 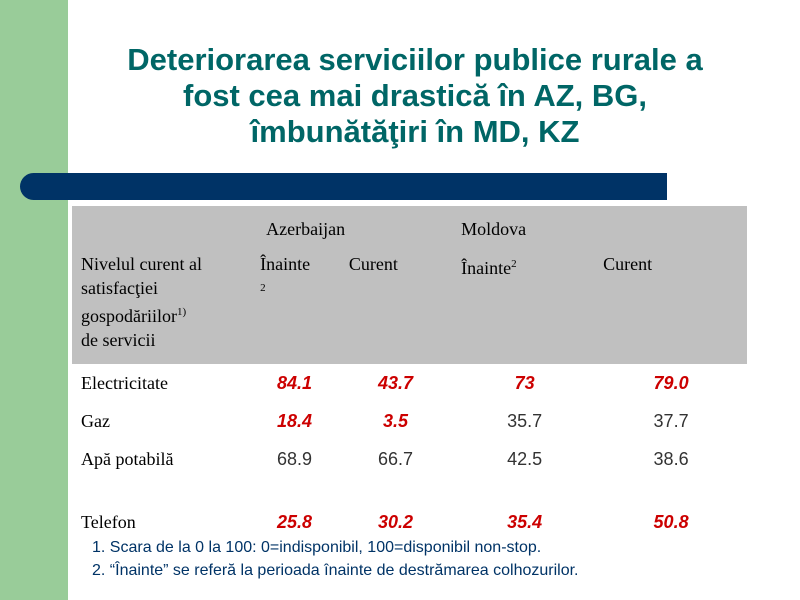 What do you see at coordinates (494, 229) in the screenshot?
I see `country-moldova: Moldova` at bounding box center [494, 229].